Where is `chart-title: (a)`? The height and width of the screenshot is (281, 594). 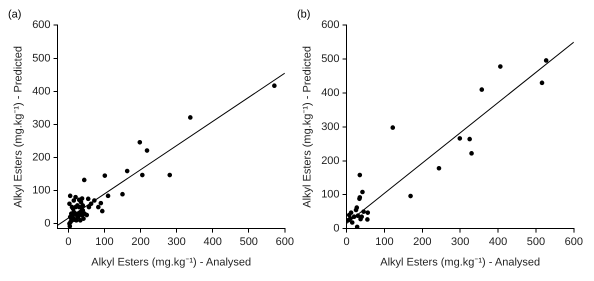 chart-title: (a) is located at coordinates (15, 14).